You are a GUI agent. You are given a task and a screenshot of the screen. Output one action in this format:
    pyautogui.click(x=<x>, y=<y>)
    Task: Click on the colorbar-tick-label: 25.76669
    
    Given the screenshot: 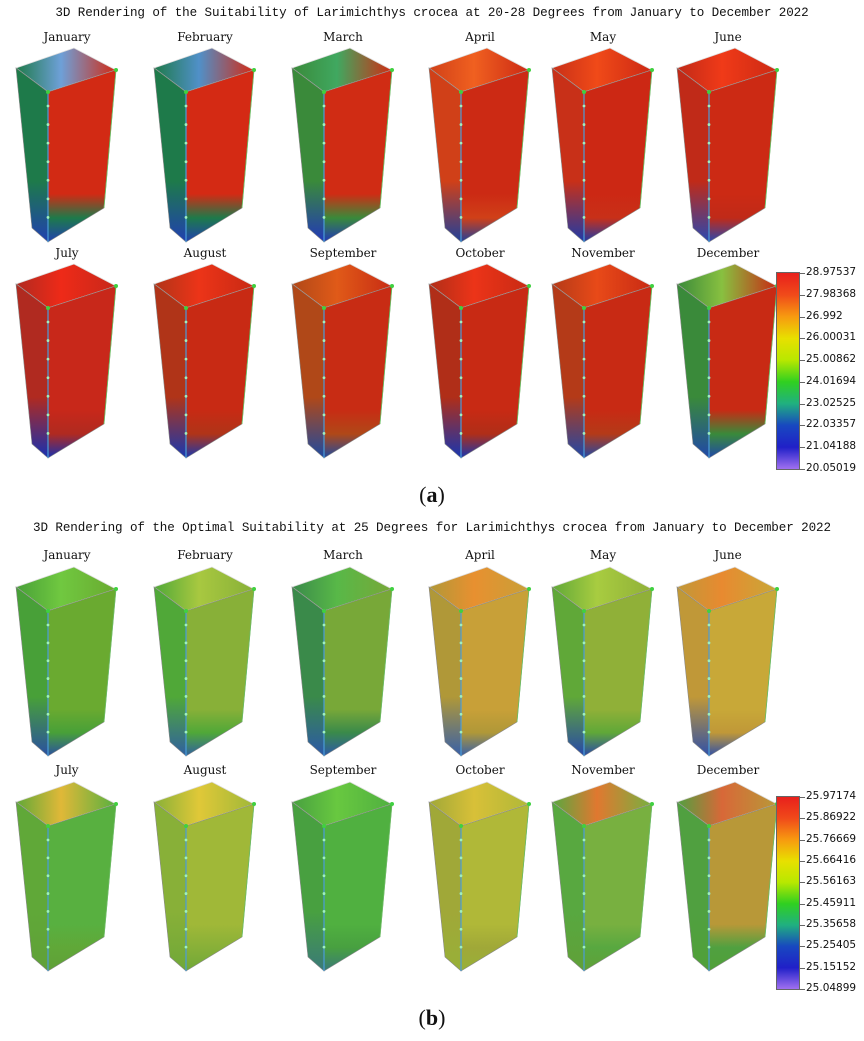 What is the action you would take?
    pyautogui.click(x=831, y=838)
    